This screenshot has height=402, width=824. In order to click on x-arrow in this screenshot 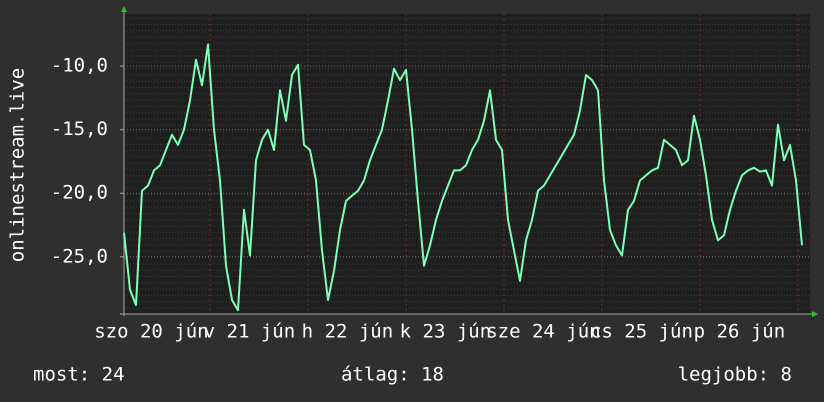, I will do `click(815, 314)`.